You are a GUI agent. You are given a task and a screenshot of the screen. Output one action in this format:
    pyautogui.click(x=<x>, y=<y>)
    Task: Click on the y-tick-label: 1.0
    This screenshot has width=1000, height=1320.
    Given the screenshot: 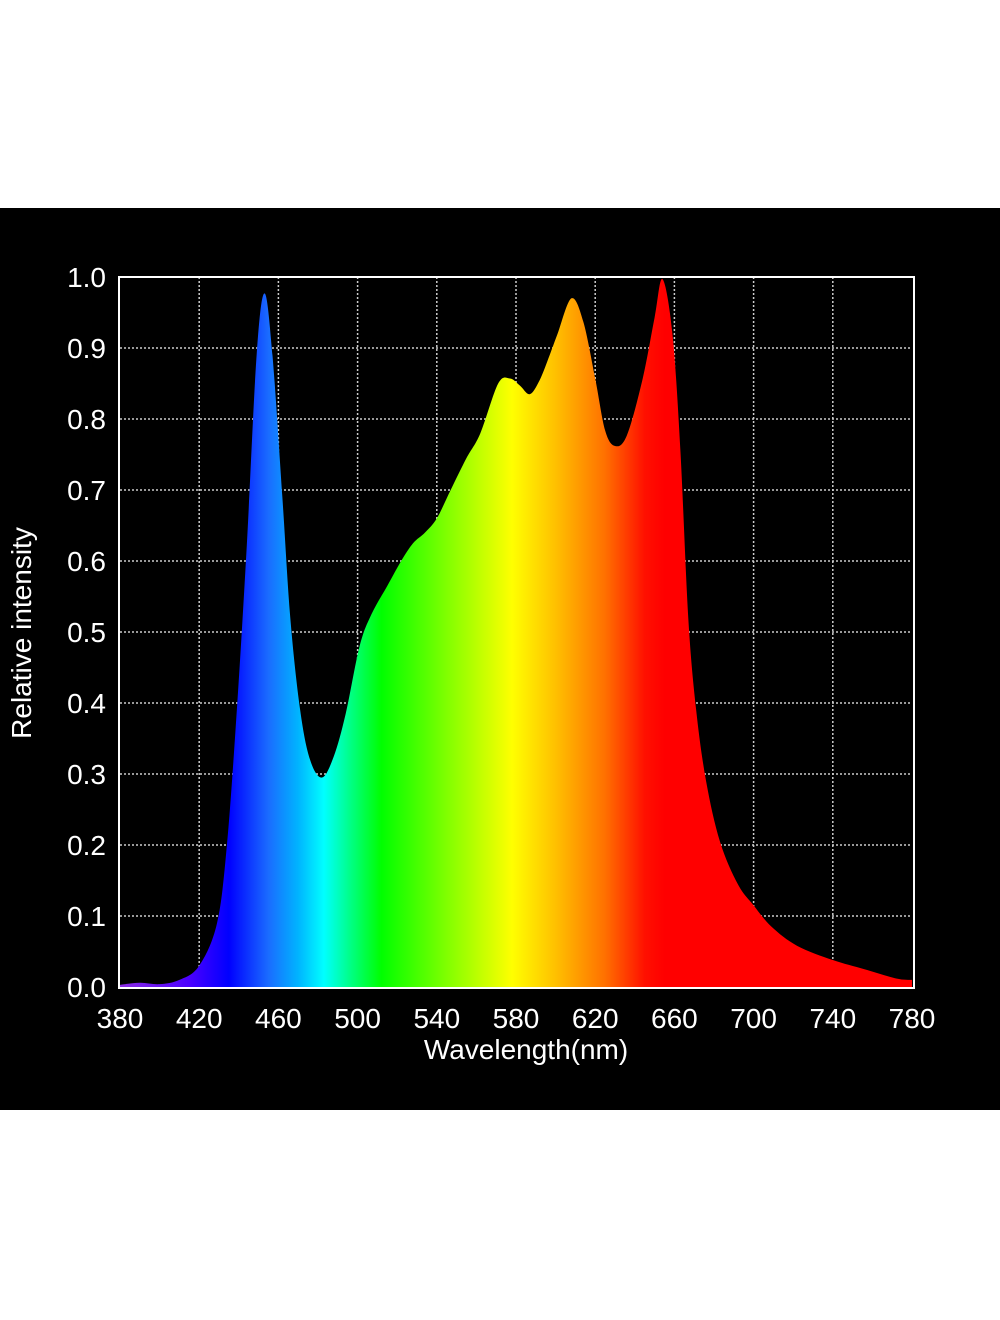 What is the action you would take?
    pyautogui.click(x=86, y=277)
    